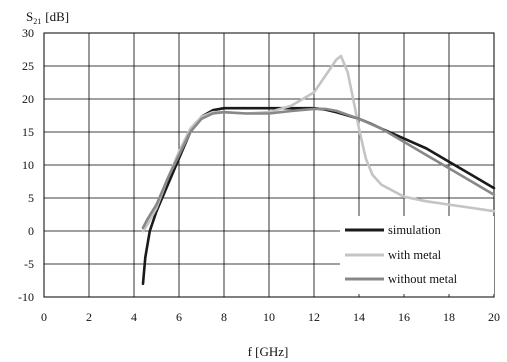 This screenshot has width=507, height=362. I want to click on y-tick-label: 25, so click(28, 66).